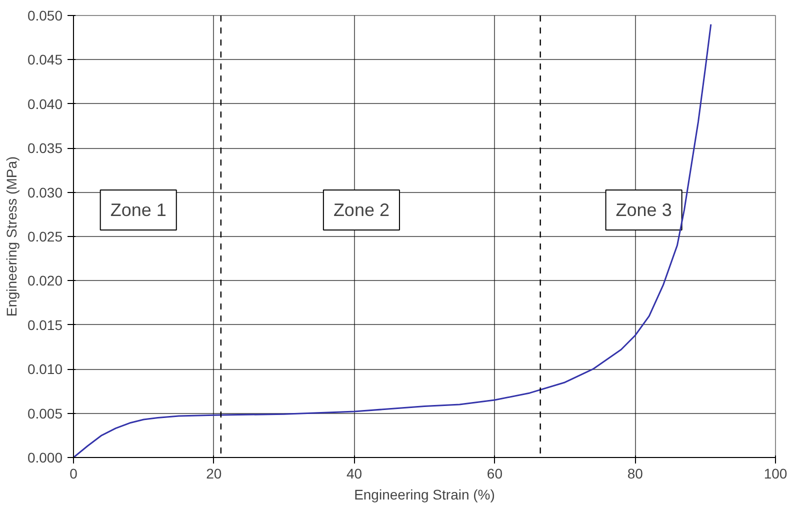  What do you see at coordinates (45, 458) in the screenshot?
I see `y-tick-label: 0.000` at bounding box center [45, 458].